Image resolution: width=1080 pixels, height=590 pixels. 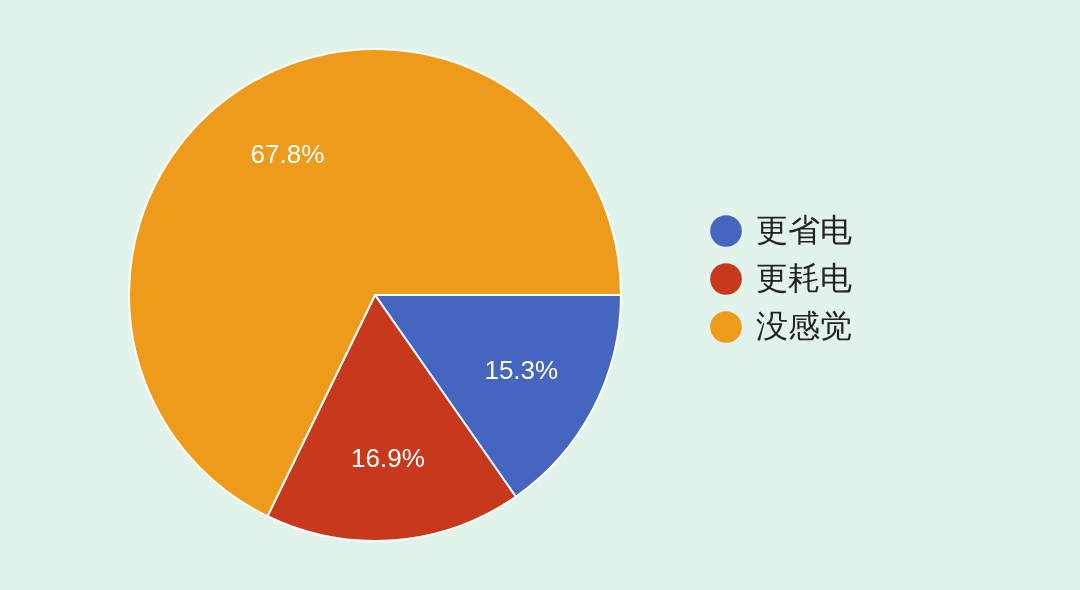 I want to click on data-label: 15.3%, so click(x=521, y=370).